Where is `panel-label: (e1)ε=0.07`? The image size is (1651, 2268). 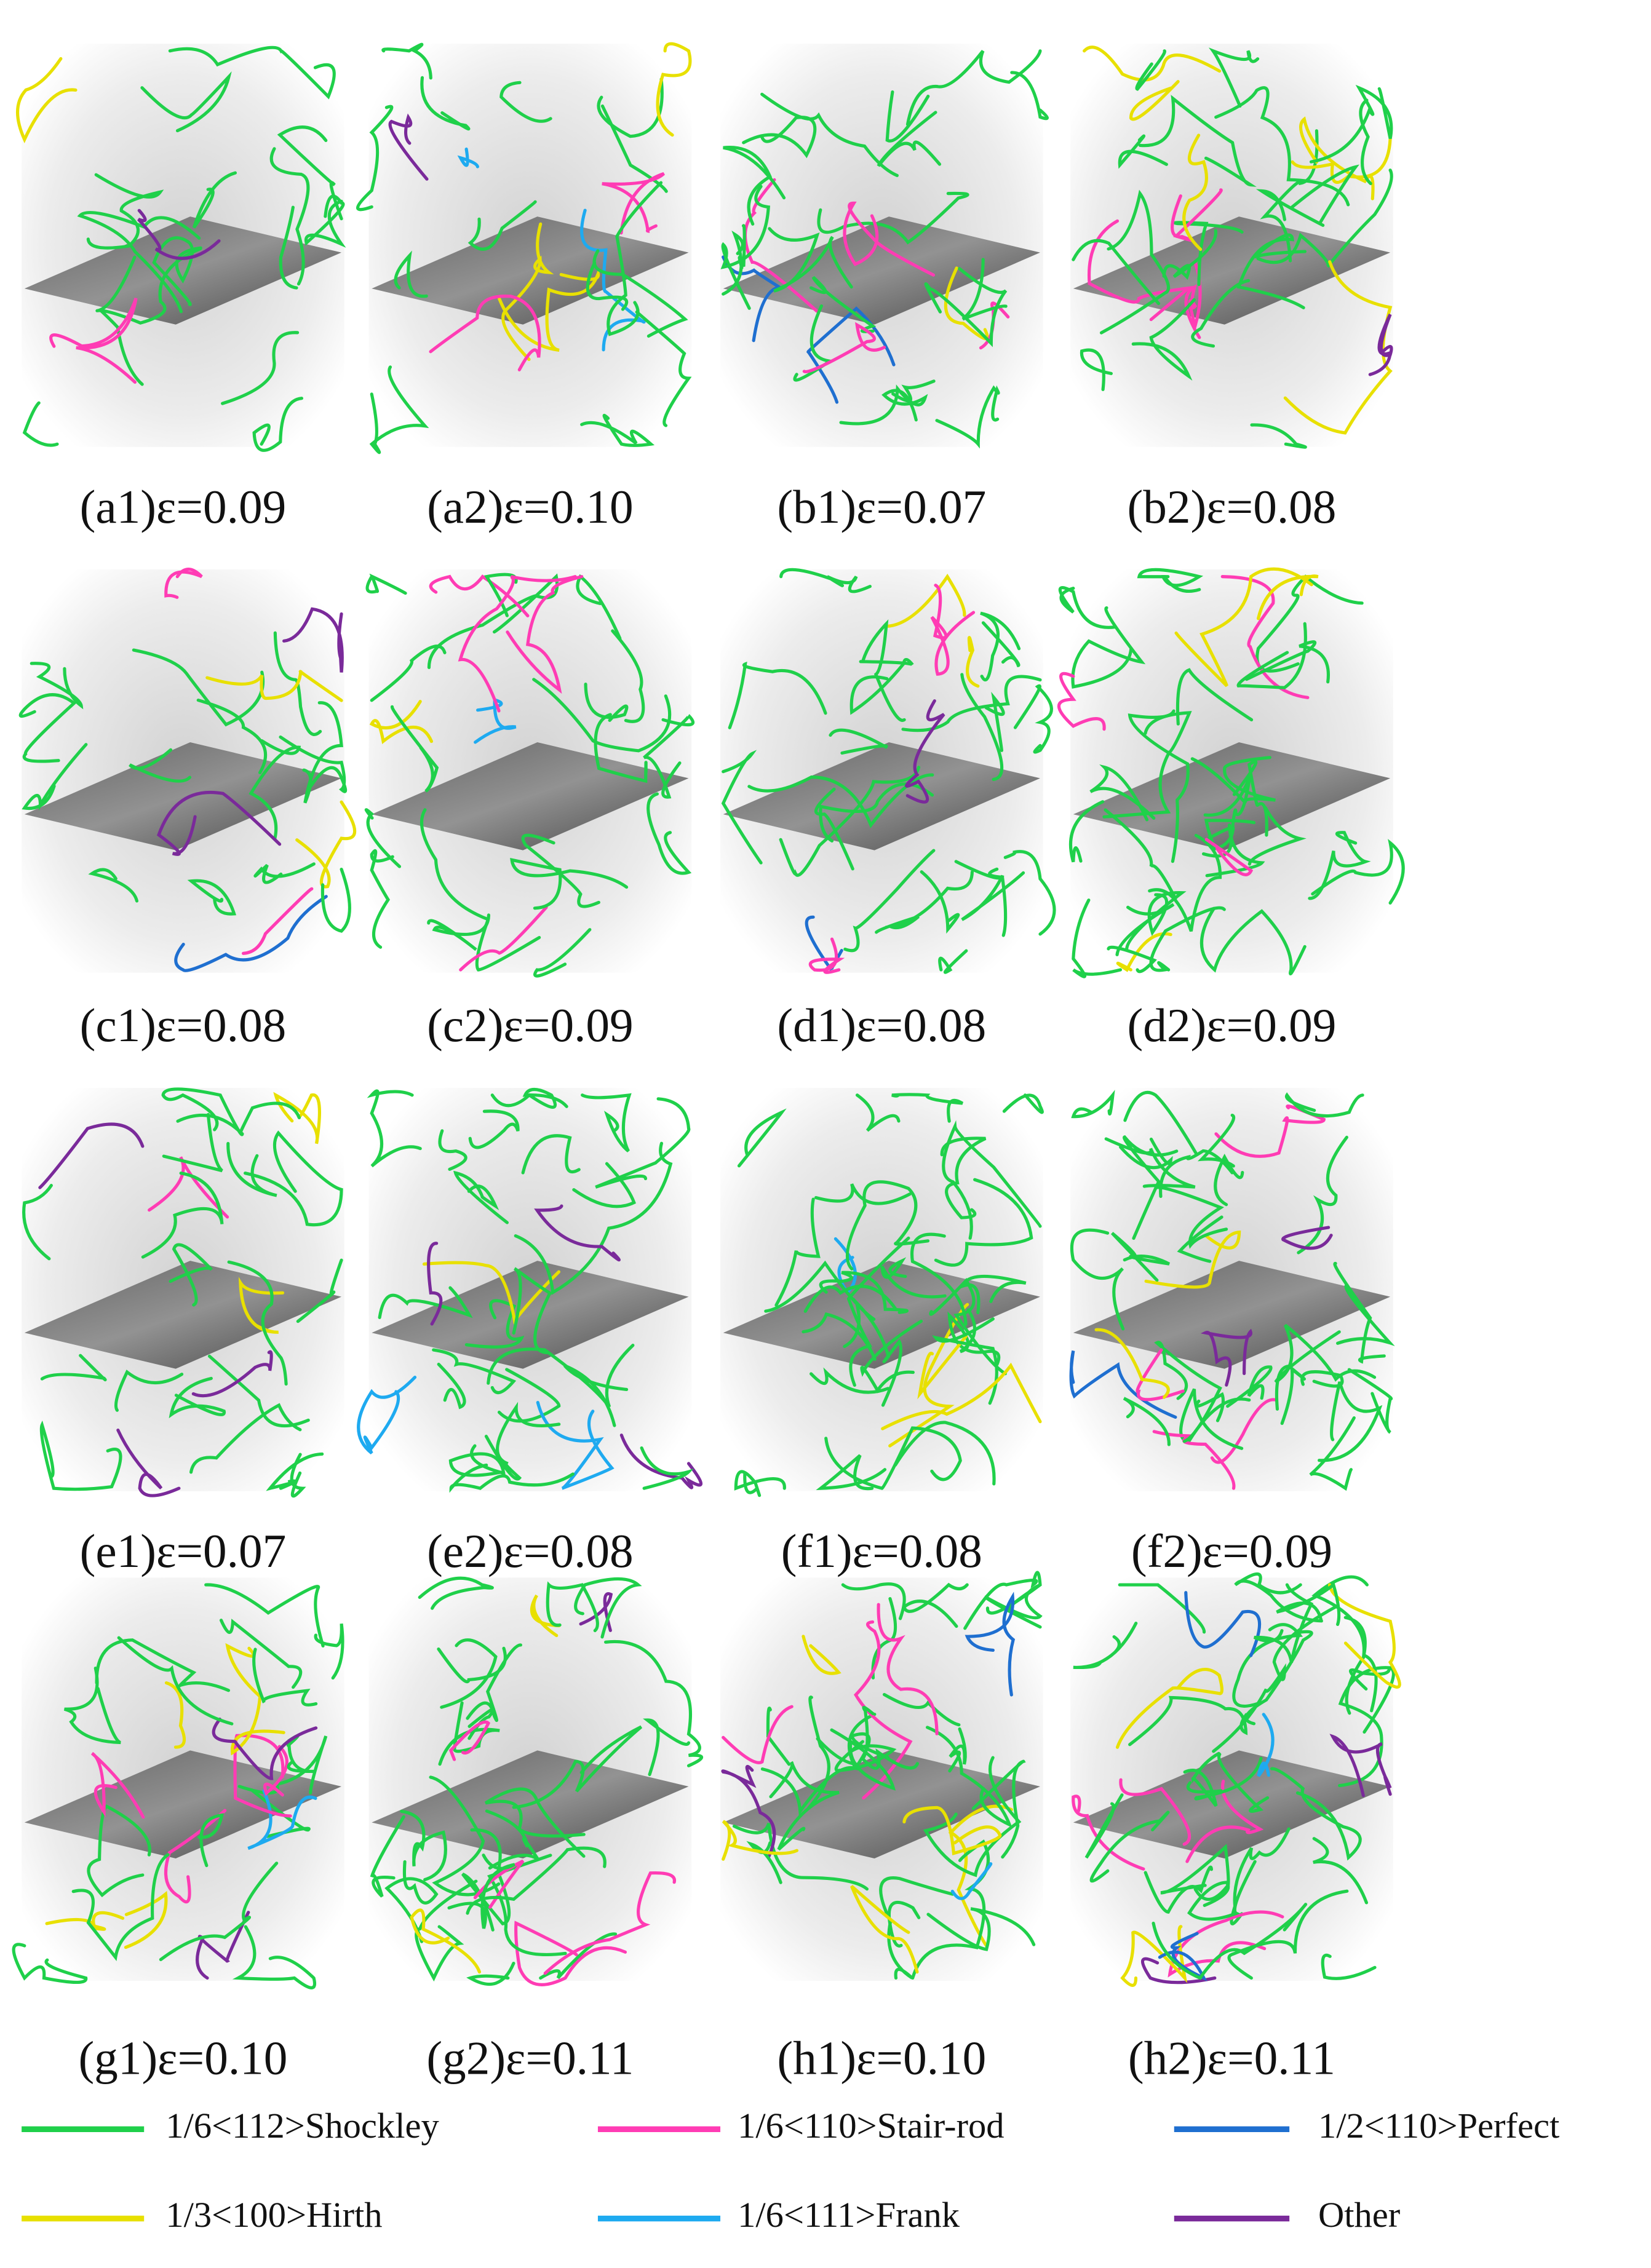
panel-label: (e1)ε=0.07 is located at coordinates (183, 1551).